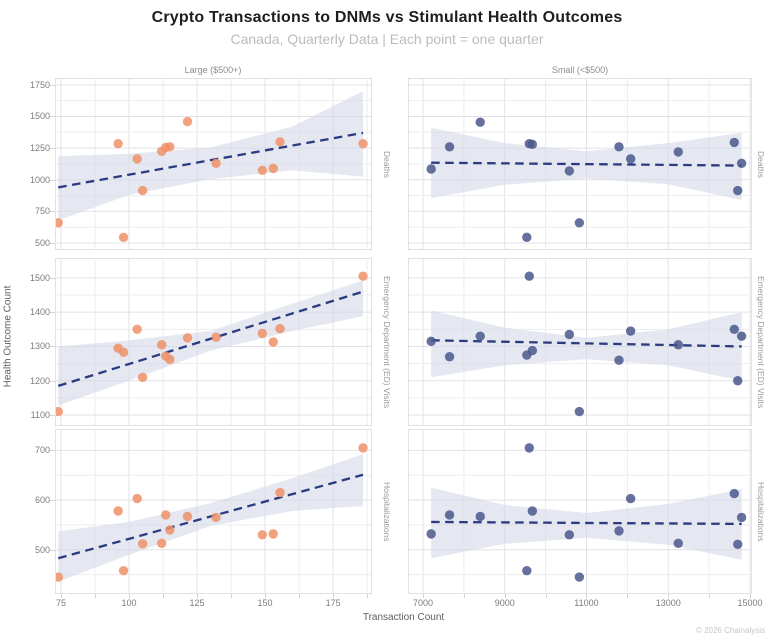  I want to click on facet-panel-canvas, so click(212, 164).